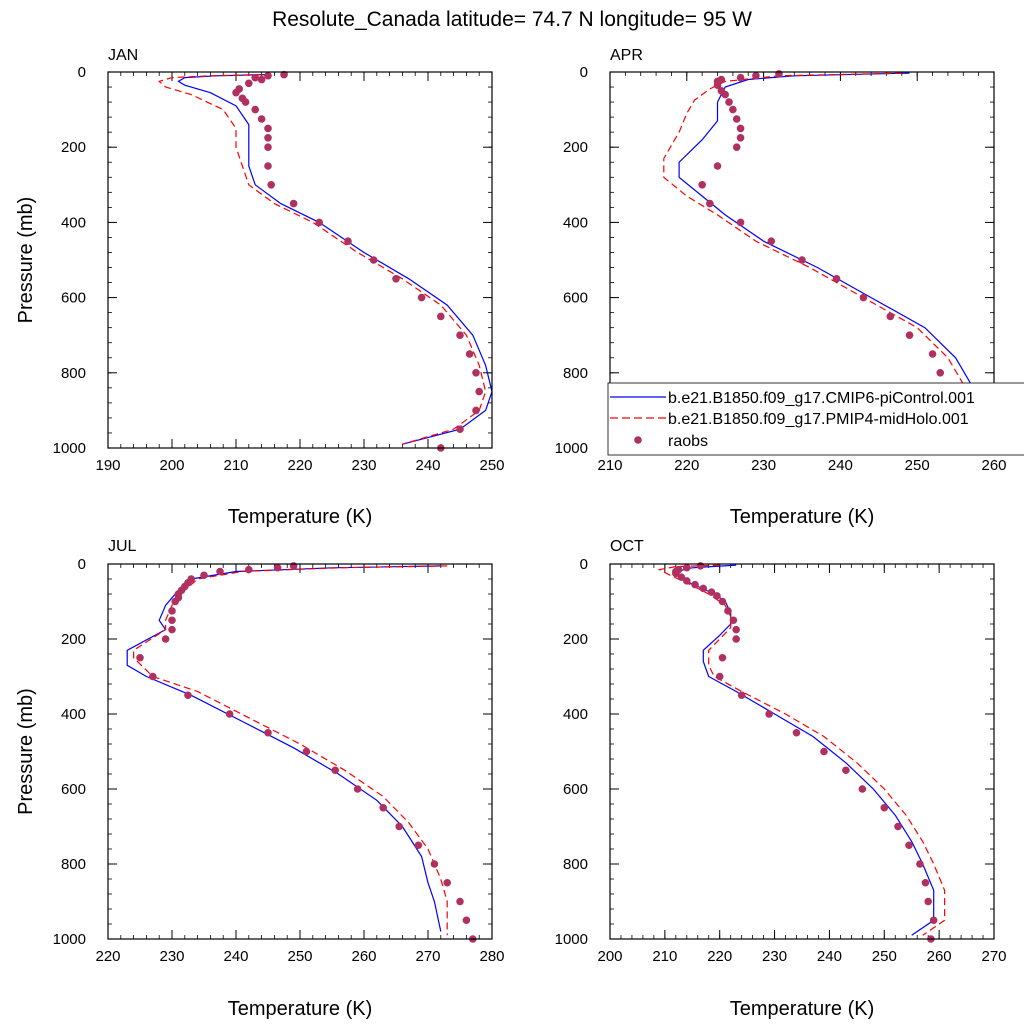 The image size is (1024, 1024). What do you see at coordinates (774, 956) in the screenshot?
I see `chart-oct-x-tick-label: 230` at bounding box center [774, 956].